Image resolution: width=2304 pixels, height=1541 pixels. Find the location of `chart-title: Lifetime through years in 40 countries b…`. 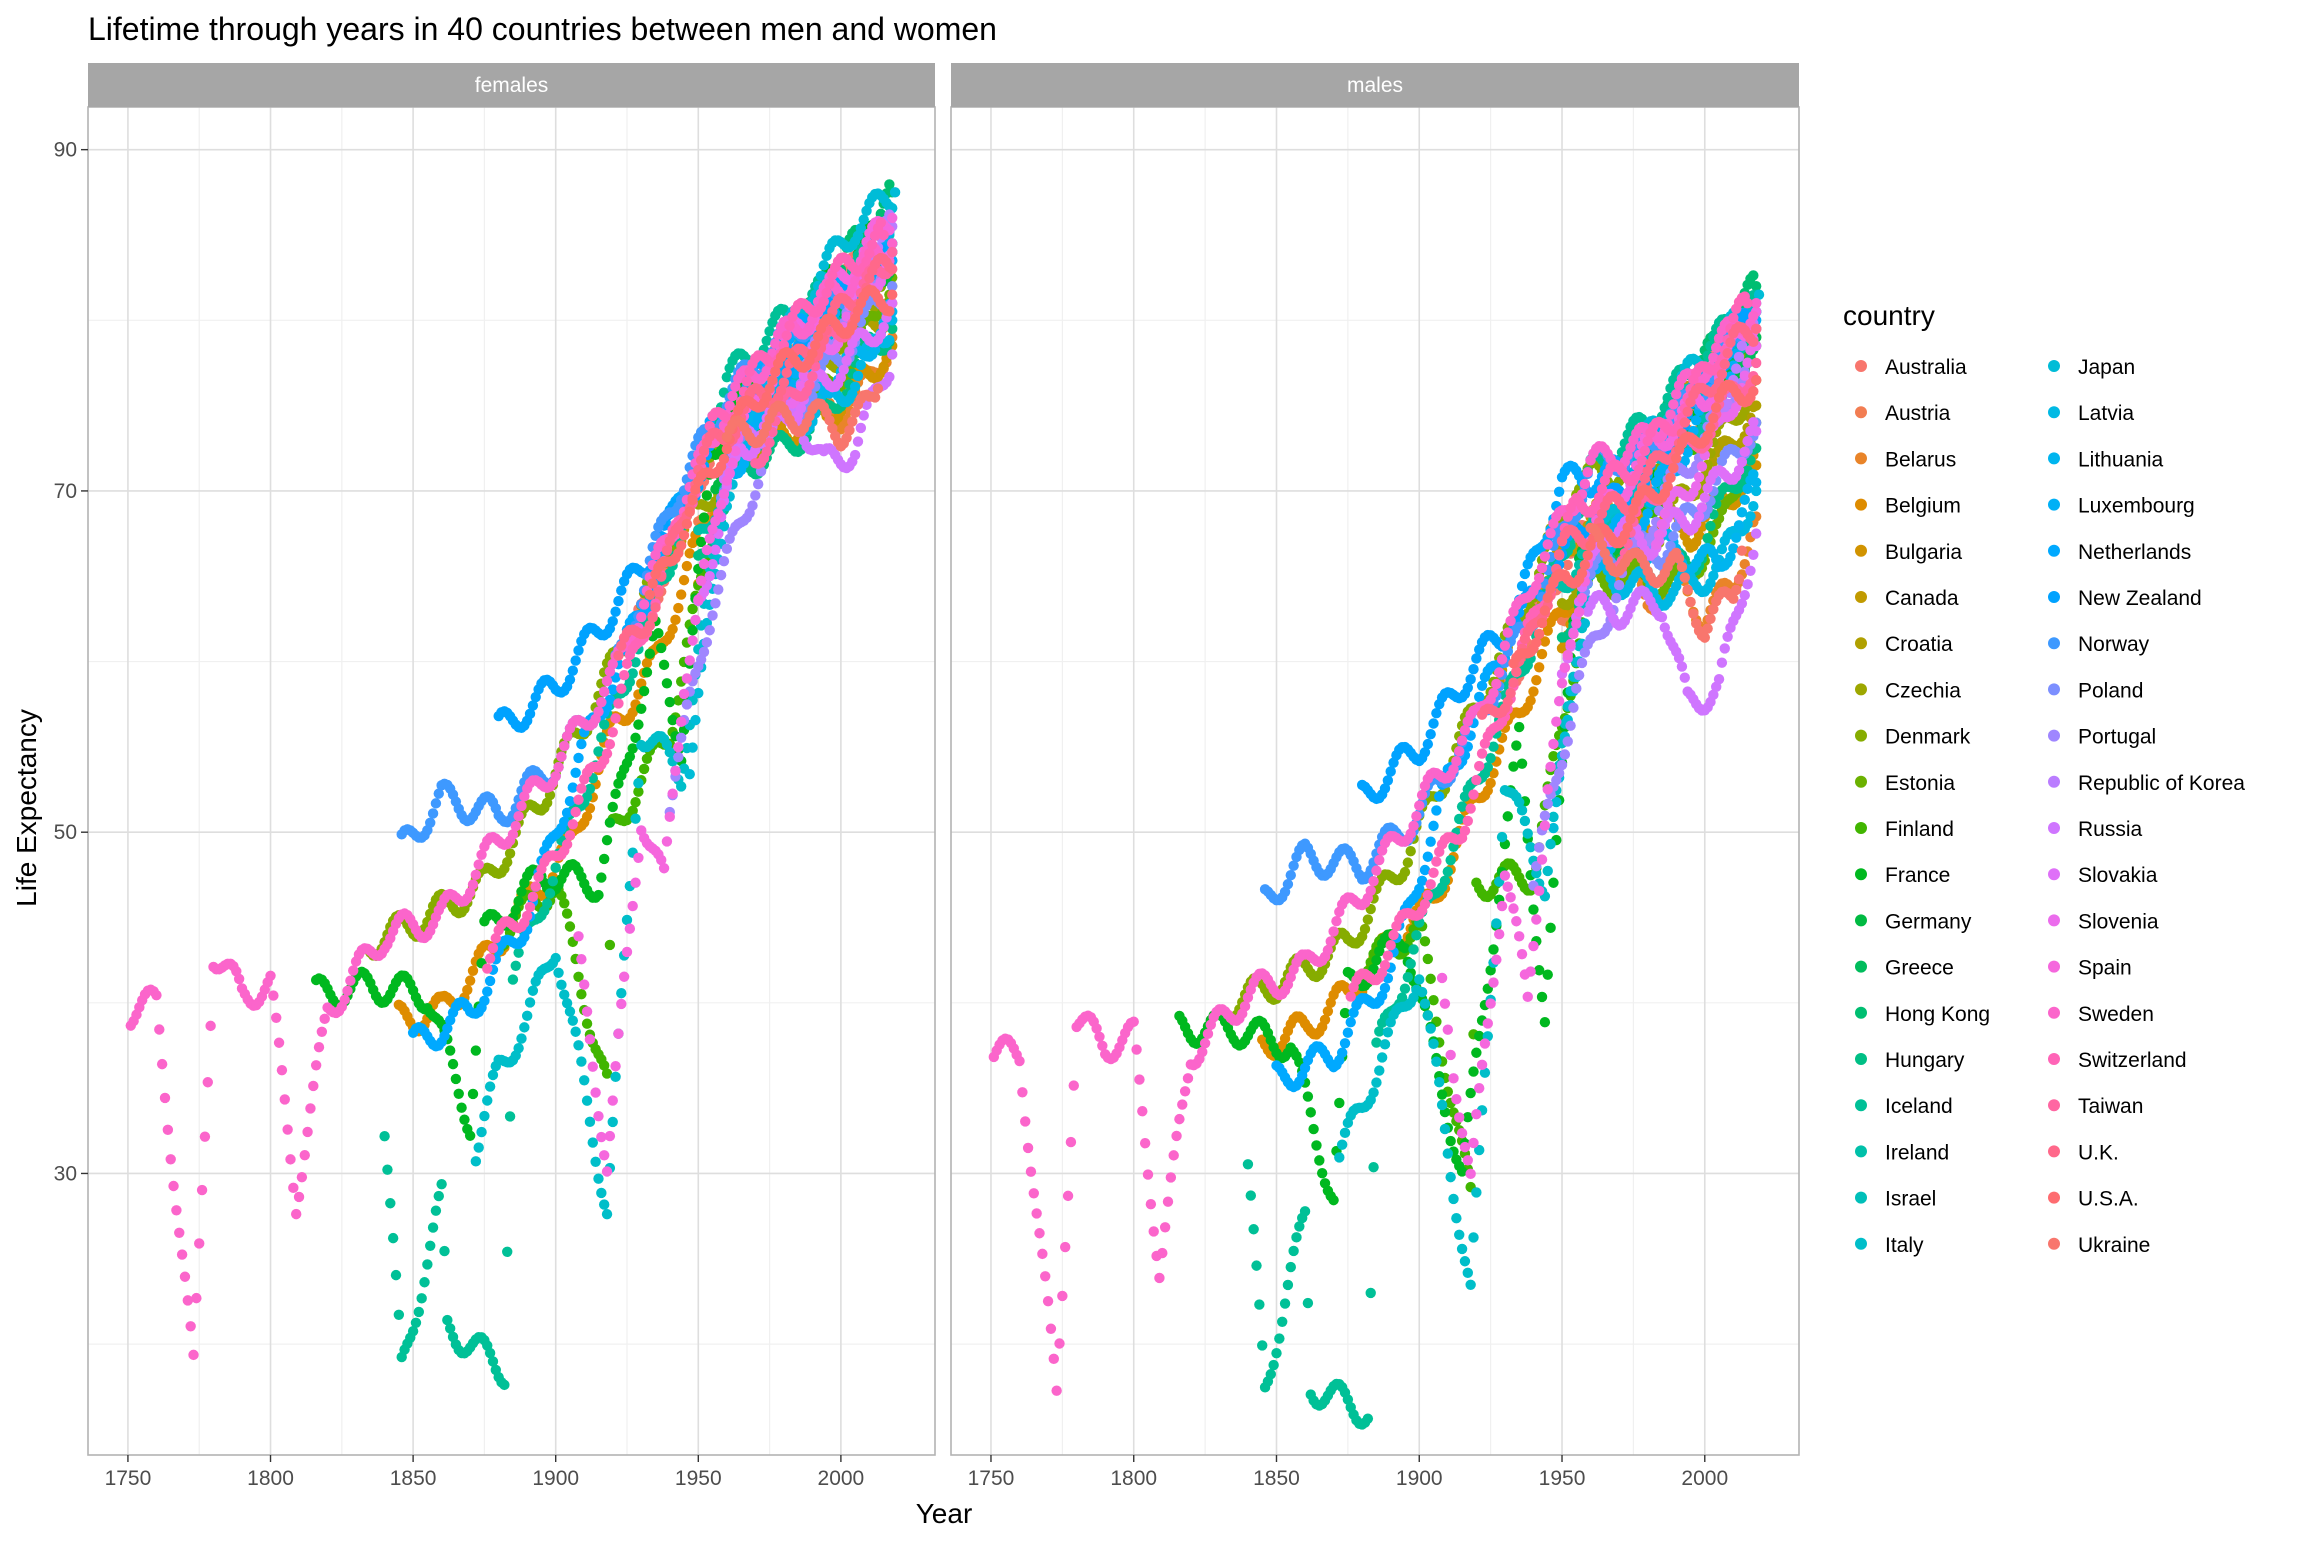

chart-title: Lifetime through years in 40 countries b… is located at coordinates (542, 29).